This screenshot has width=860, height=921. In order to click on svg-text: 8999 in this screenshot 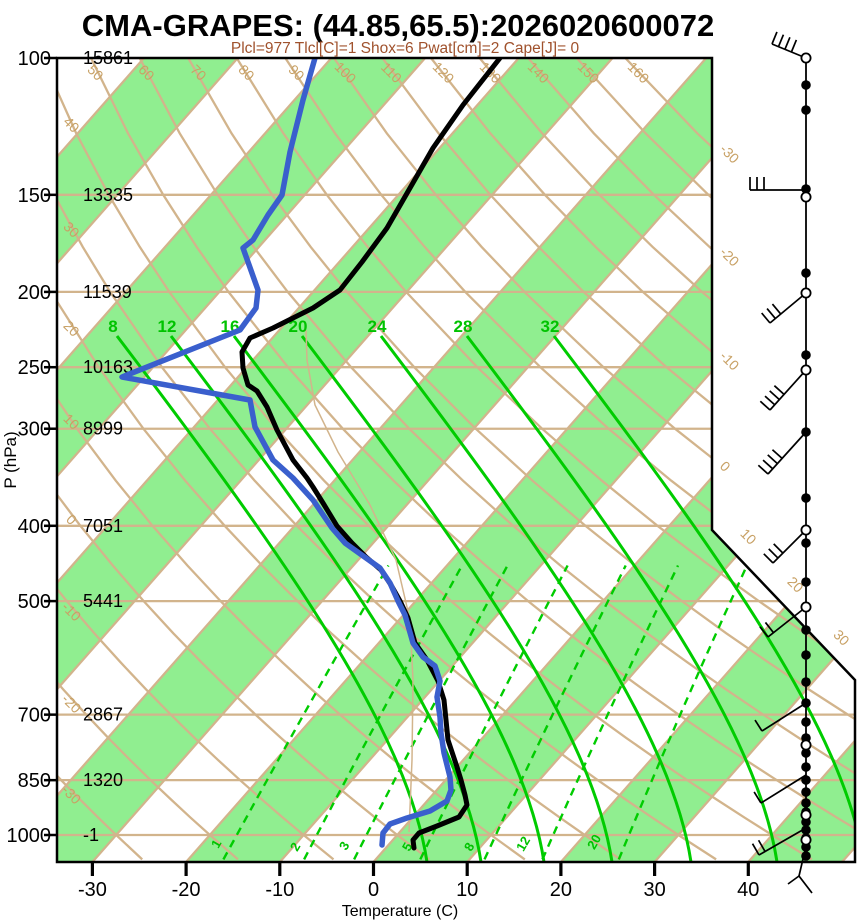, I will do `click(103, 429)`.